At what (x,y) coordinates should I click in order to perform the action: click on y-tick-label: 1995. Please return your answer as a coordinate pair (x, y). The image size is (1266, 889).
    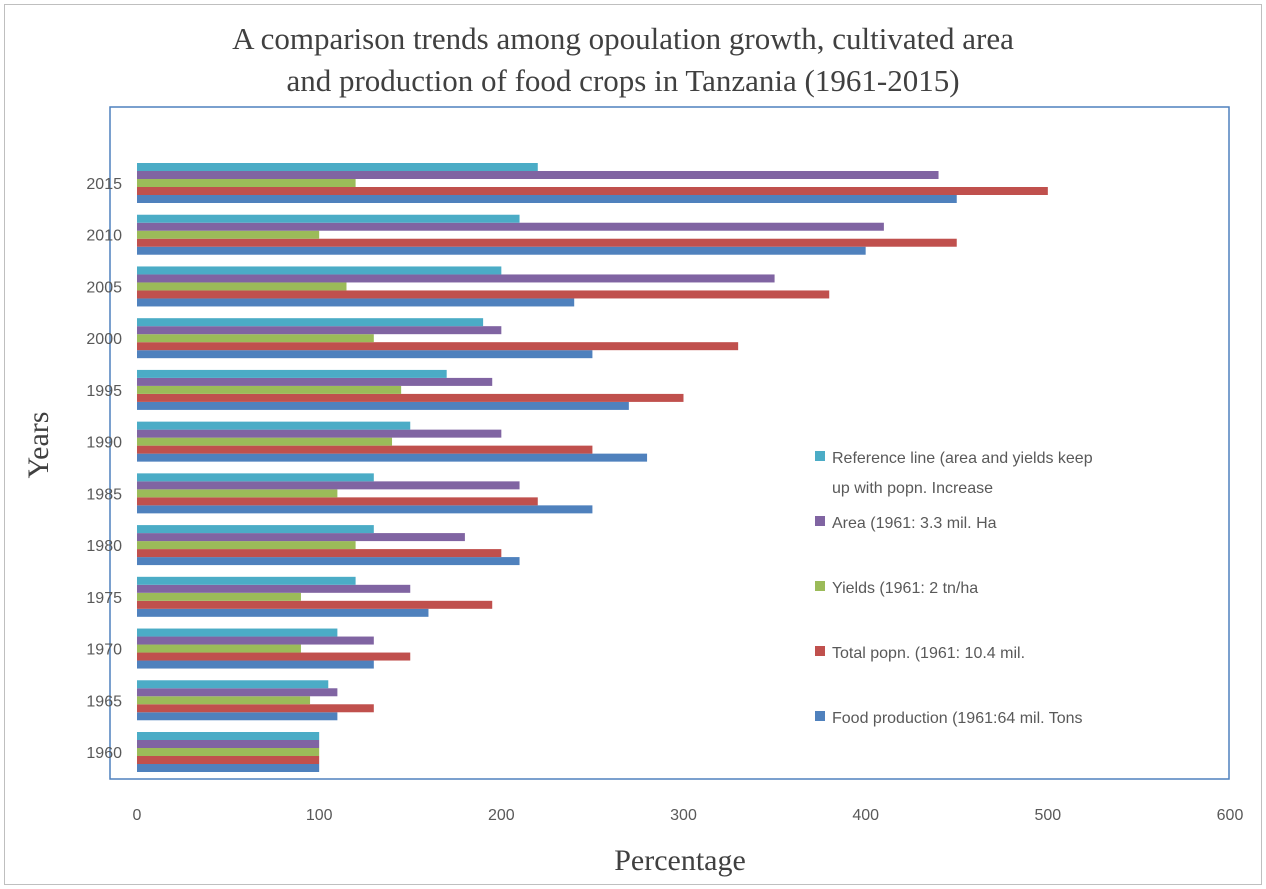
    Looking at the image, I should click on (104, 391).